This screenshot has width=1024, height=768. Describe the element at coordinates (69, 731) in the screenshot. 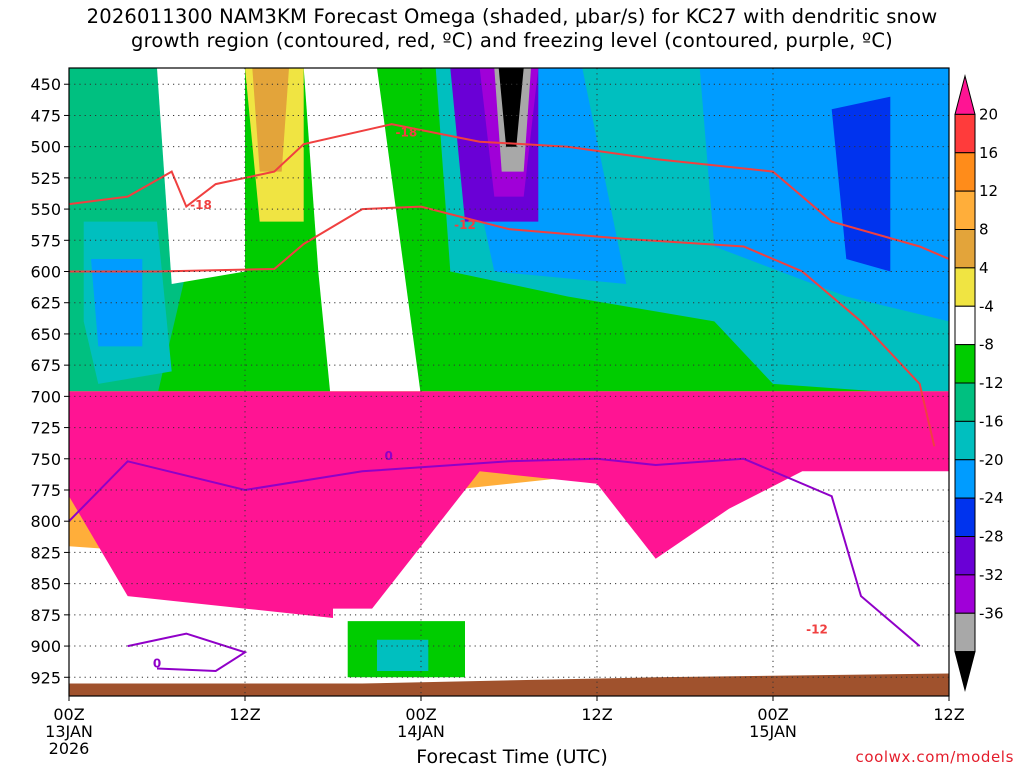

I see `x-tick-date: 13JAN` at that location.